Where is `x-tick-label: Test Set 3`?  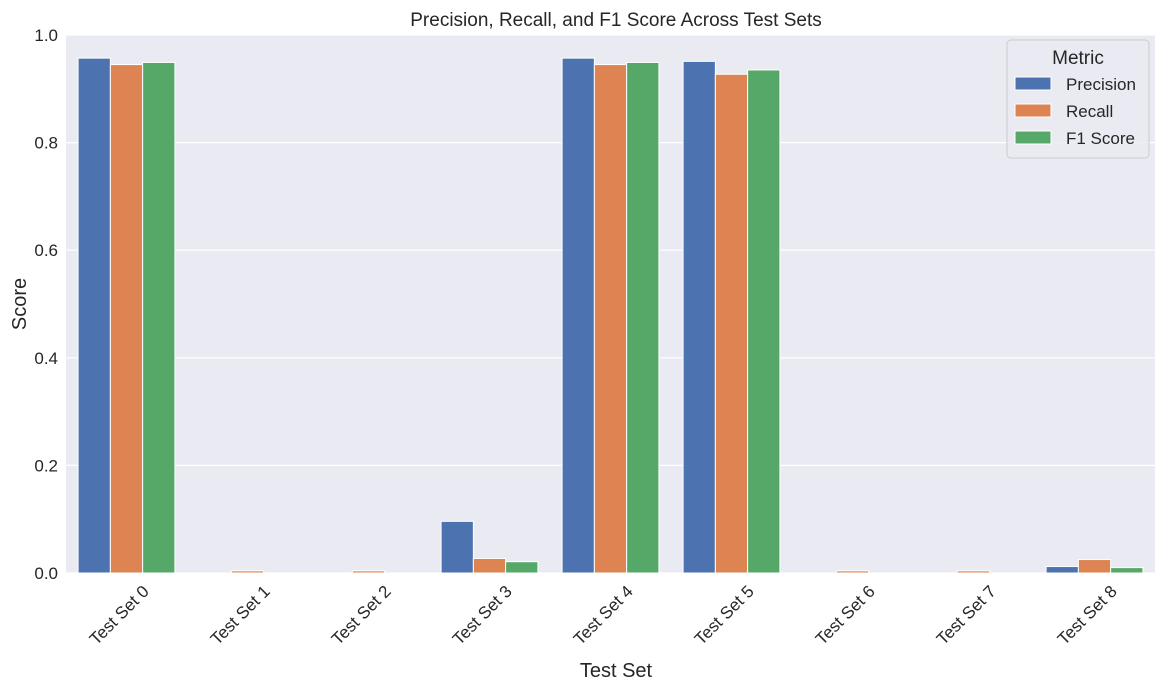
x-tick-label: Test Set 3 is located at coordinates (482, 615).